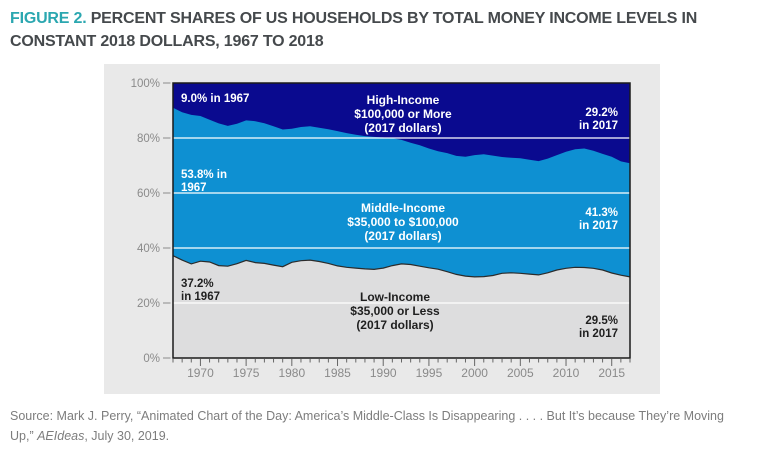  What do you see at coordinates (197, 284) in the screenshot?
I see `annotation-low-start: 37.2%` at bounding box center [197, 284].